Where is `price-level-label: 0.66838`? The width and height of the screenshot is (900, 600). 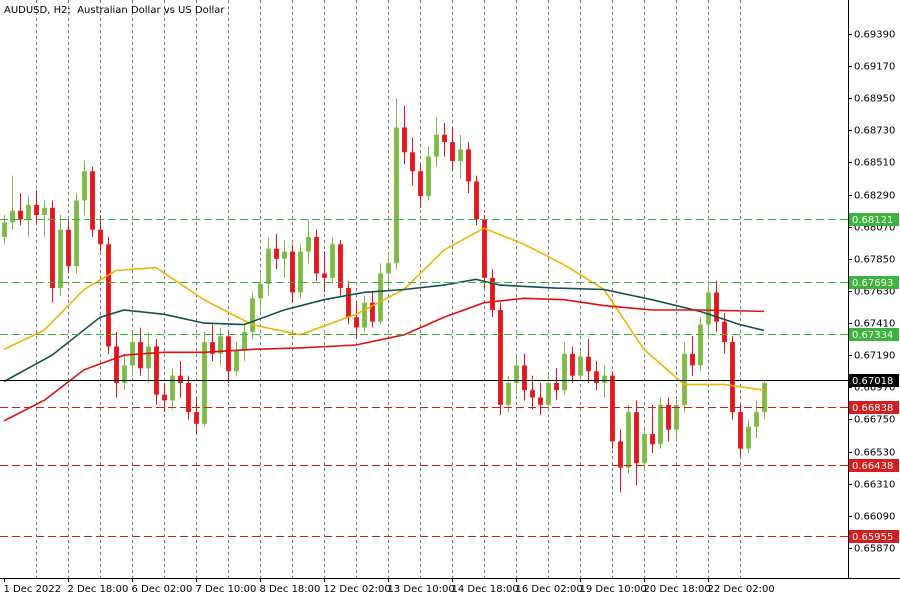 price-level-label: 0.66838 is located at coordinates (872, 408).